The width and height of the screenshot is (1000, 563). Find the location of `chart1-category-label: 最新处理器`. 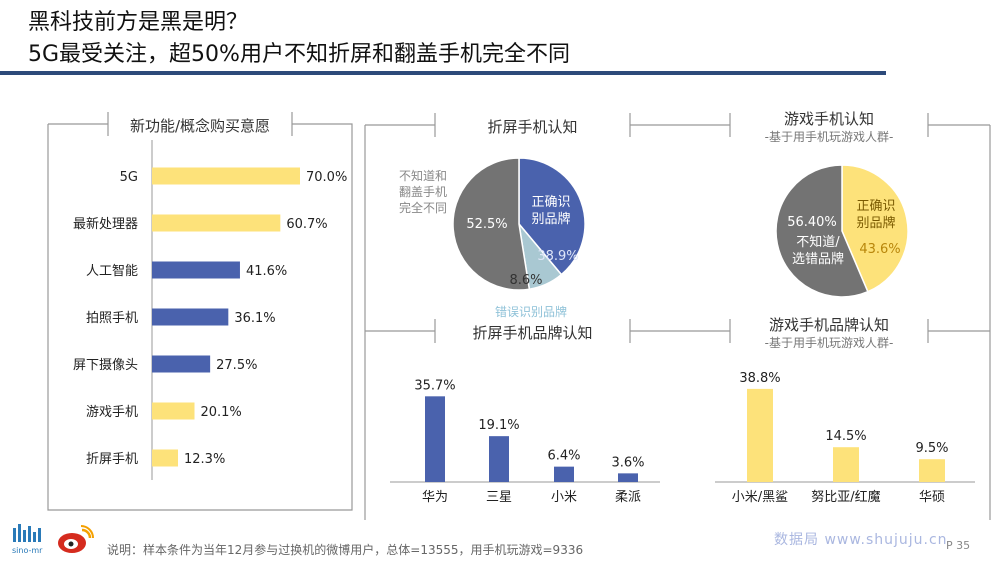

chart1-category-label: 最新处理器 is located at coordinates (105, 224).